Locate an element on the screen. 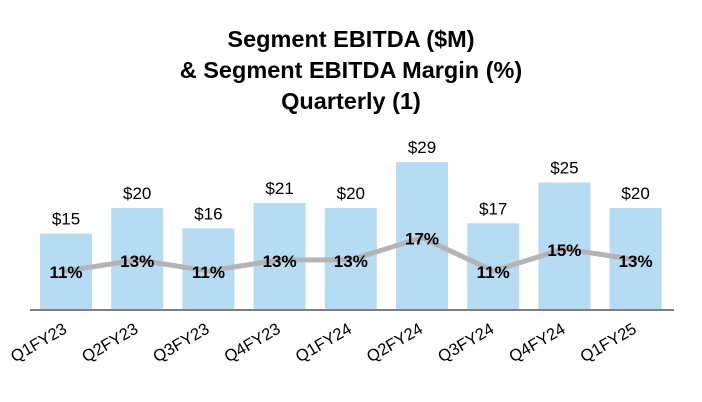 This screenshot has height=402, width=702. x-tick-label: Q1FY24 is located at coordinates (324, 343).